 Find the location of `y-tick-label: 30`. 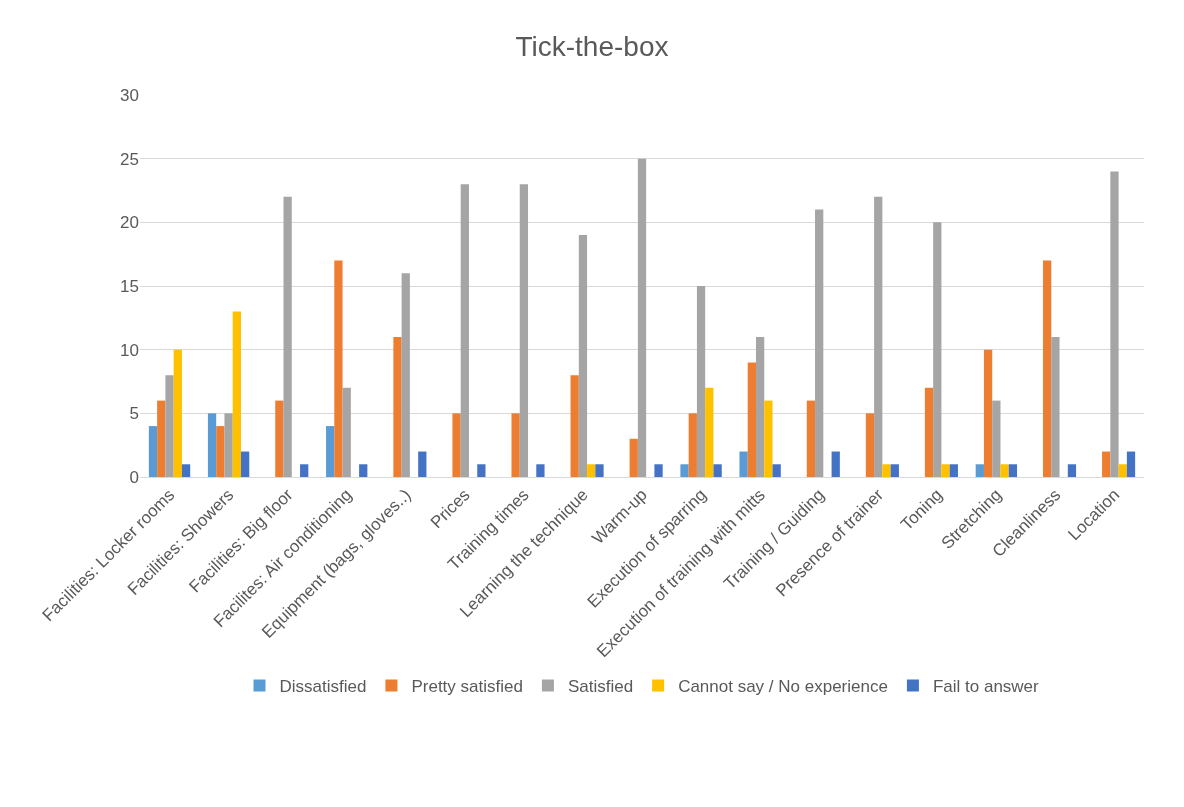

y-tick-label: 30 is located at coordinates (129, 95).